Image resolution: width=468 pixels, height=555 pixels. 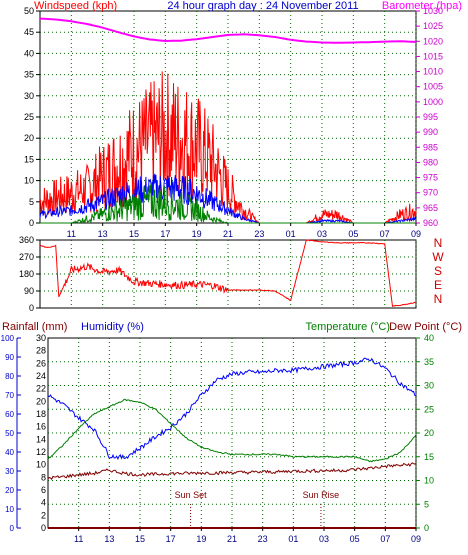 I want to click on temperature-x-tick-label: 15, so click(x=140, y=539).